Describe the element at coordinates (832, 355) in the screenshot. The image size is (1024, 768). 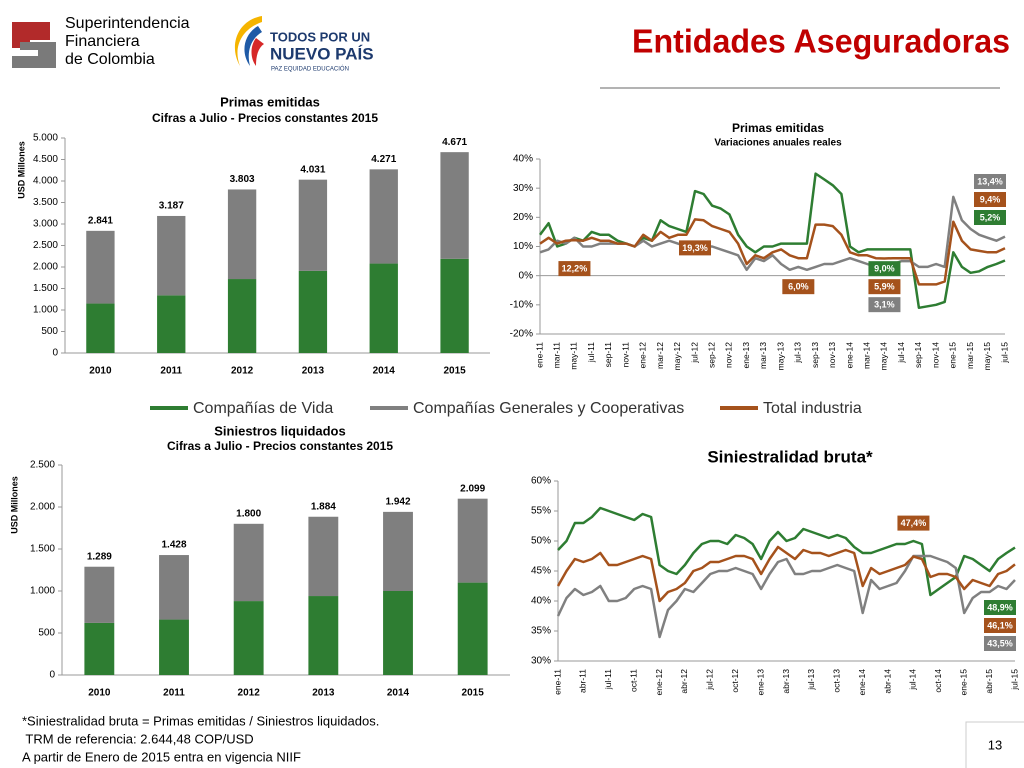
I see `x-tick-label: nov-13` at that location.